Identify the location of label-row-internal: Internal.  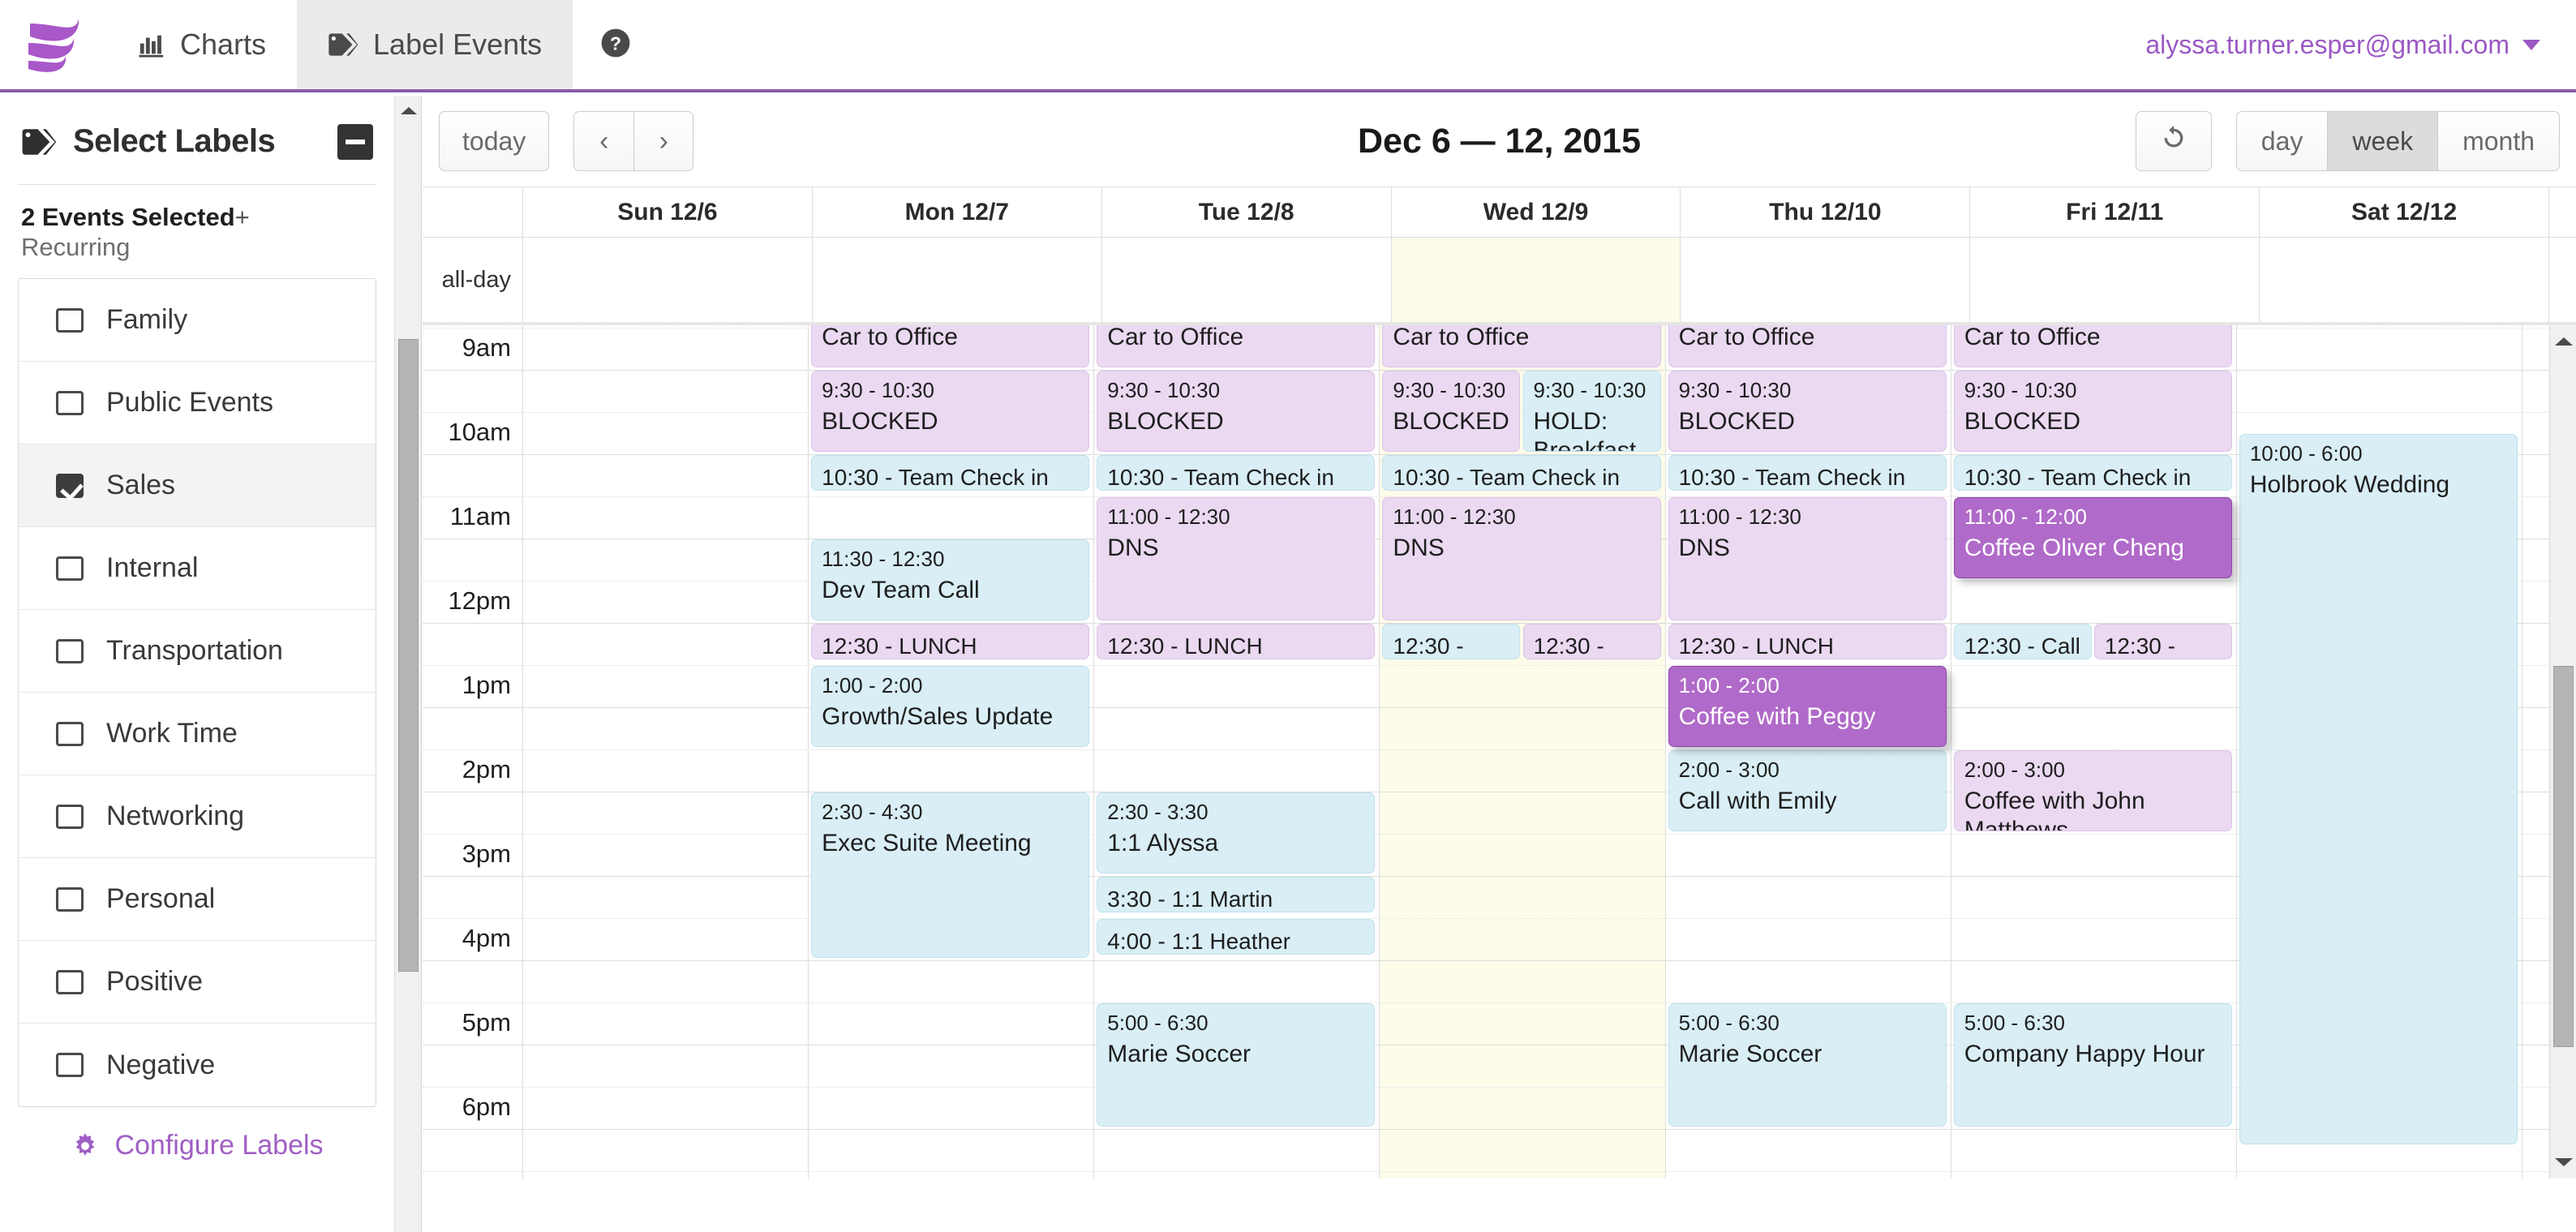
(197, 569).